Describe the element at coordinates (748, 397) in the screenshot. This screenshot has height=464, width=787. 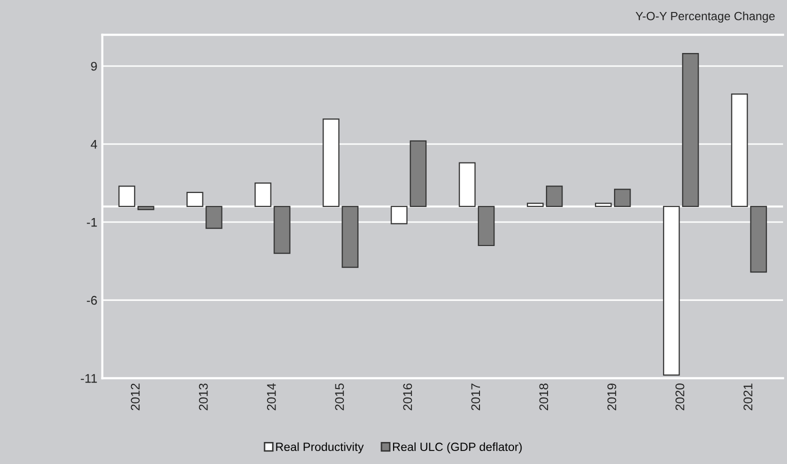
I see `x-tick-label: 2021` at that location.